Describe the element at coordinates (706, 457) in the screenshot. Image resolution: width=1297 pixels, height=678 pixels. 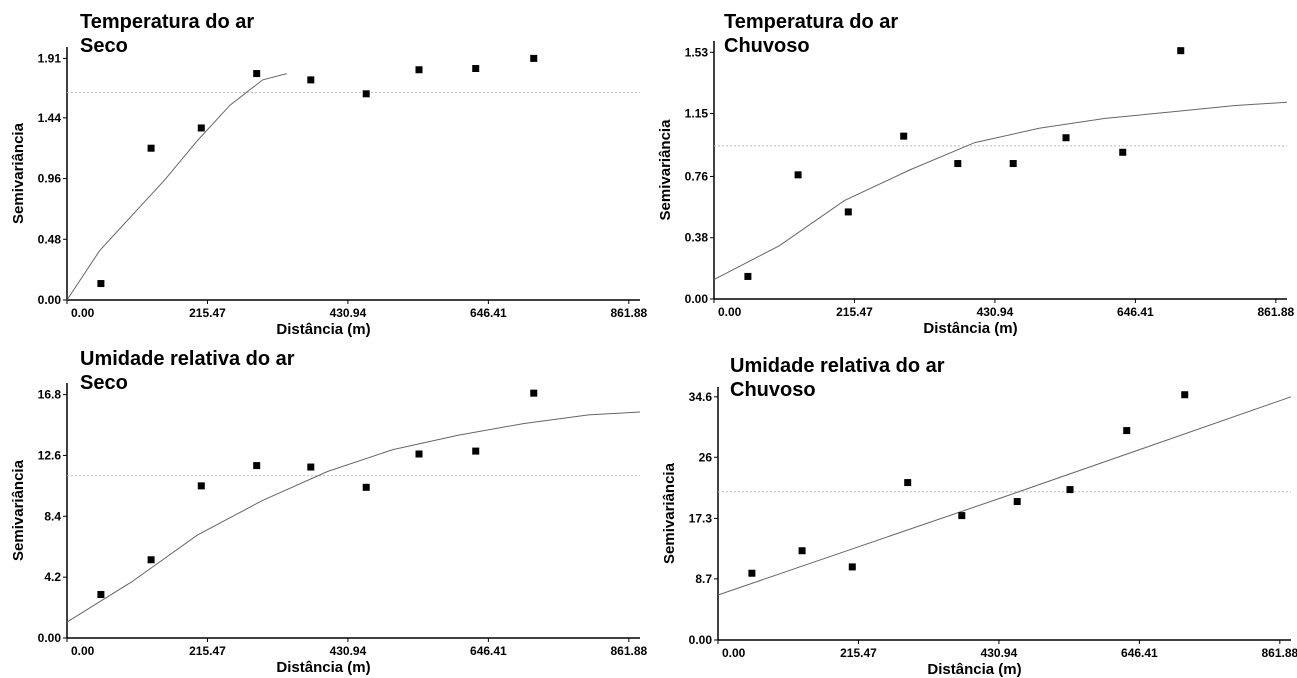
I see `y-tick-label: 26` at that location.